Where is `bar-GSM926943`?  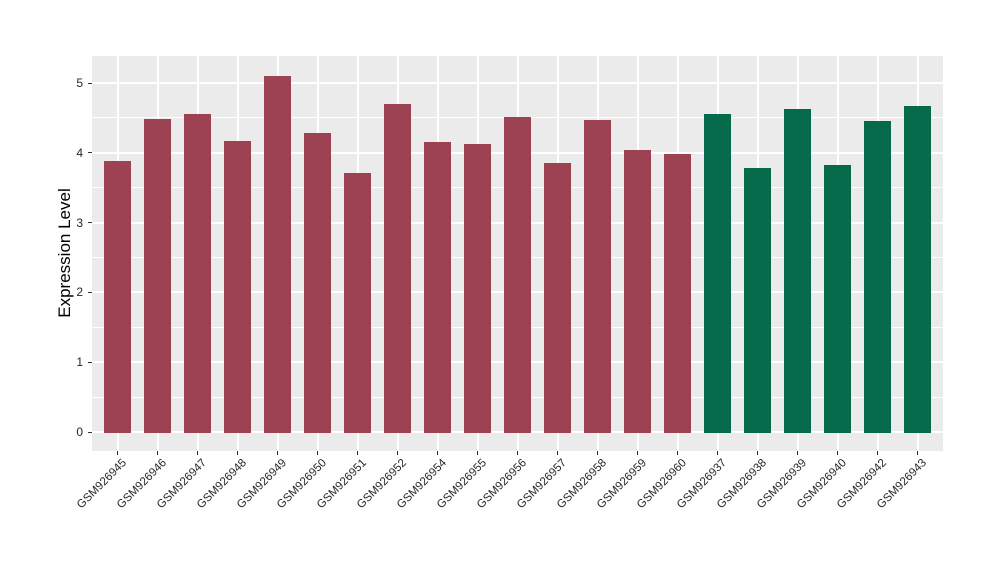
bar-GSM926943 is located at coordinates (917, 269).